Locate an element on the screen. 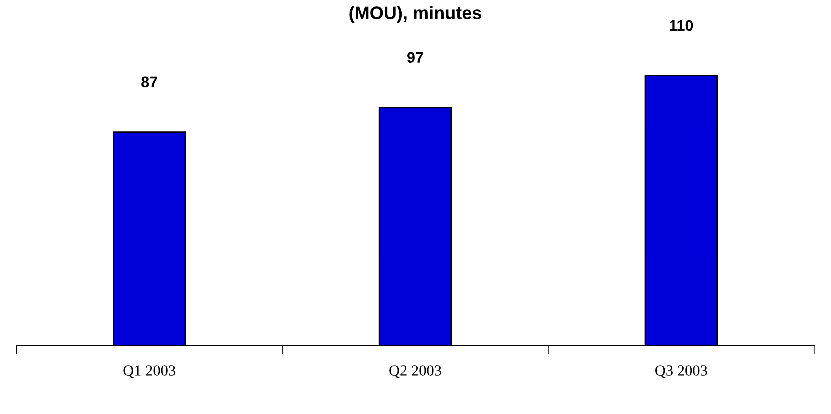 Image resolution: width=831 pixels, height=414 pixels. data-label: 97 is located at coordinates (416, 58).